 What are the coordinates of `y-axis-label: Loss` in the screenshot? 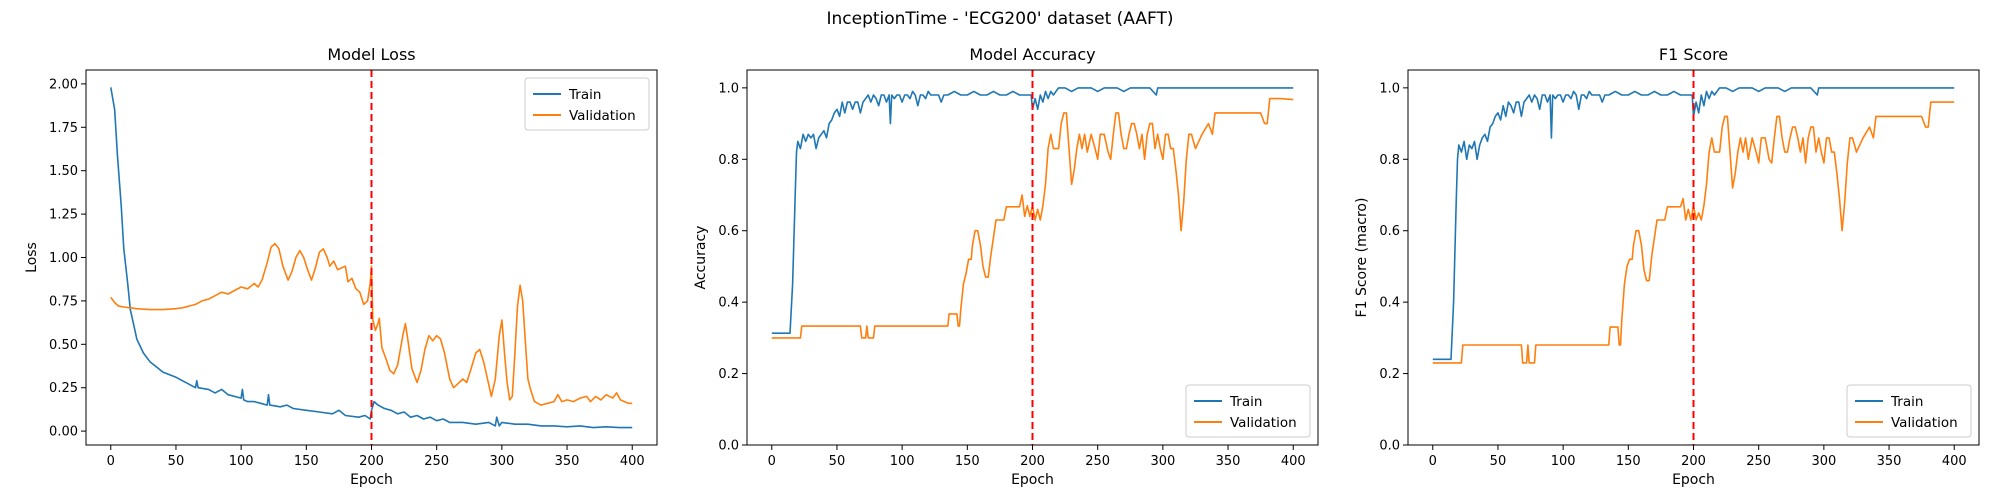 It's located at (32, 257).